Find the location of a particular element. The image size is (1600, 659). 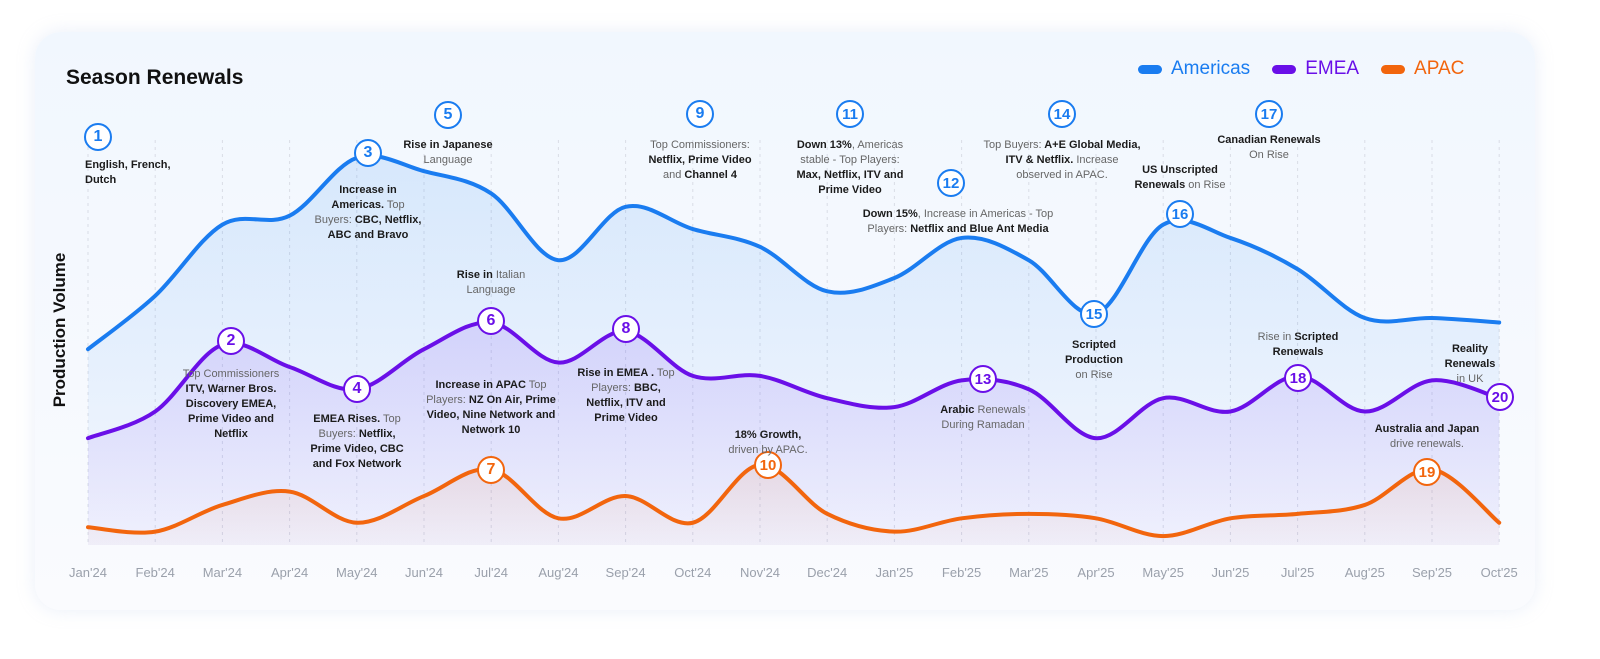

x-tick-label: Aug'24 is located at coordinates (558, 572).